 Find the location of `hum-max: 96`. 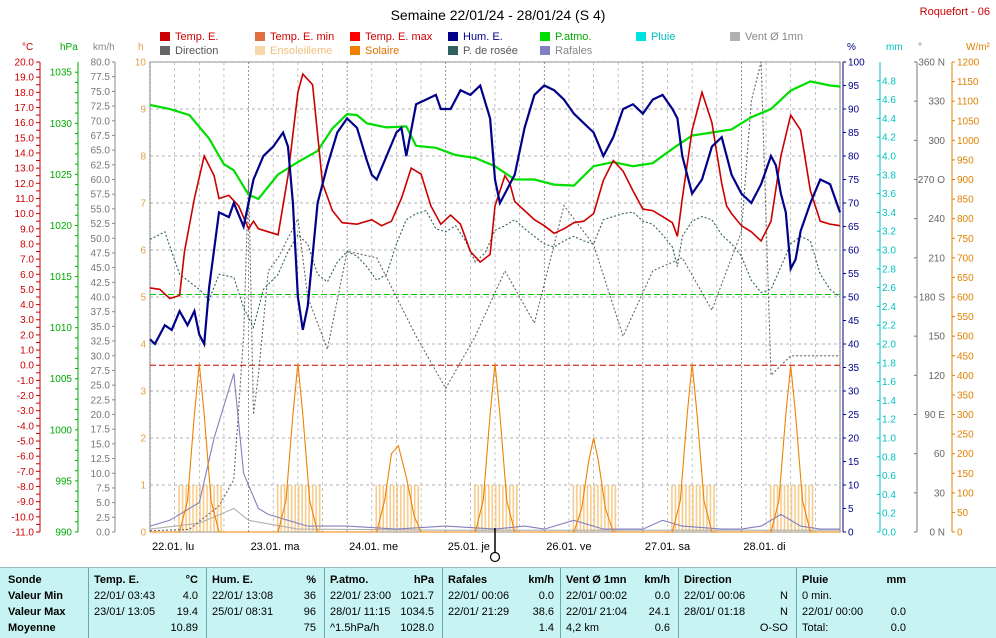

hum-max: 96 is located at coordinates (309, 612).